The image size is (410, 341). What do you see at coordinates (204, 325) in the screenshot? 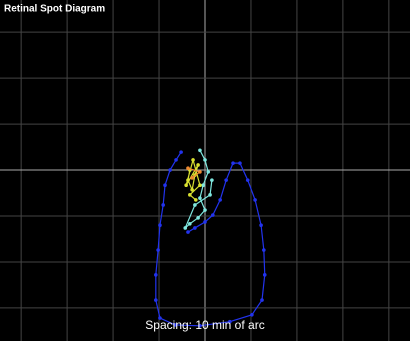
I see `spacing-annotation: Spacing: 10 min of arc` at bounding box center [204, 325].